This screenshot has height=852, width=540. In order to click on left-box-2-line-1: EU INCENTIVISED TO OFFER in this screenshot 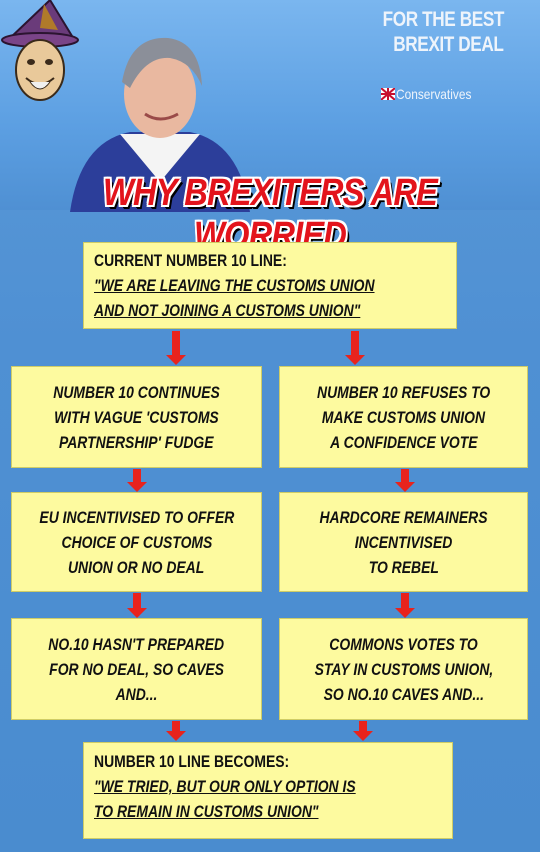, I will do `click(136, 517)`.